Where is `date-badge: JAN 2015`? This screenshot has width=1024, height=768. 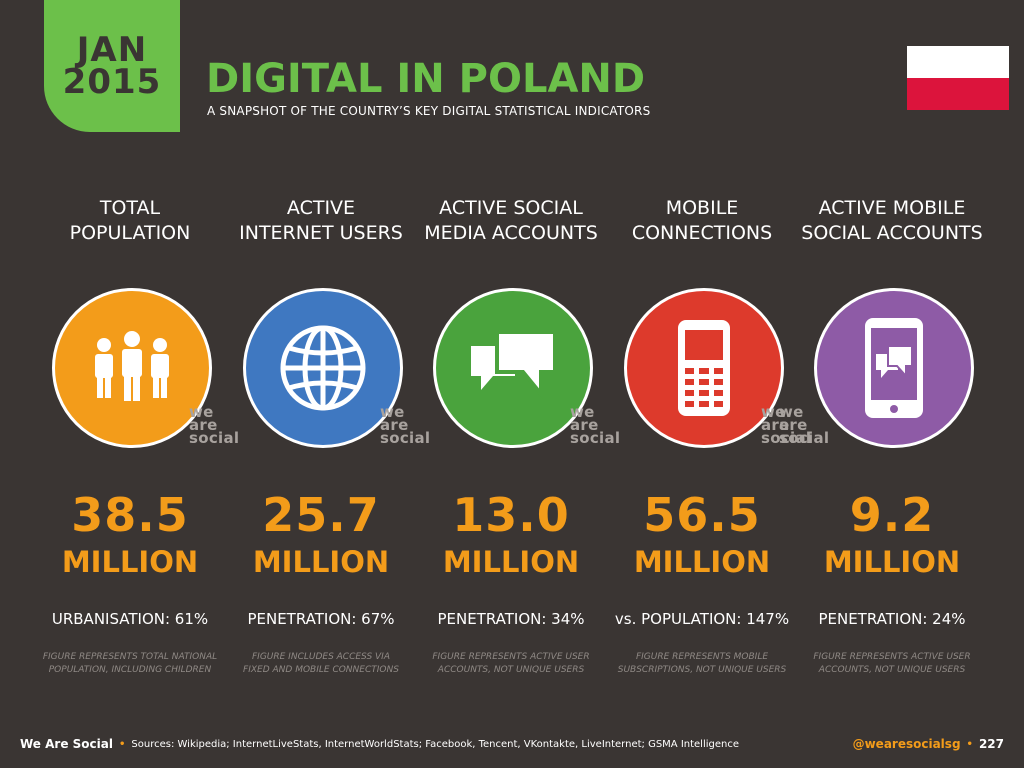
date-badge: JAN 2015 is located at coordinates (112, 66).